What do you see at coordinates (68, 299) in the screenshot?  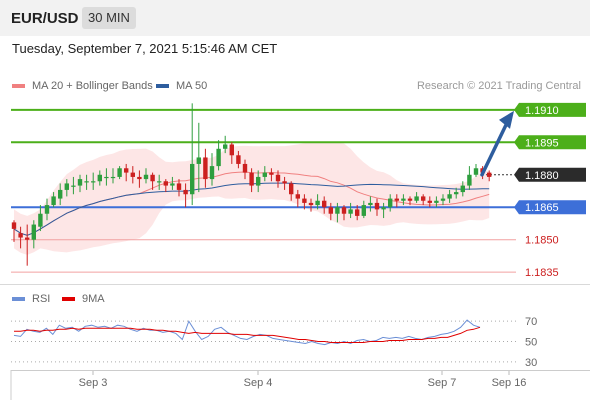 I see `legend-ma9-swatch` at bounding box center [68, 299].